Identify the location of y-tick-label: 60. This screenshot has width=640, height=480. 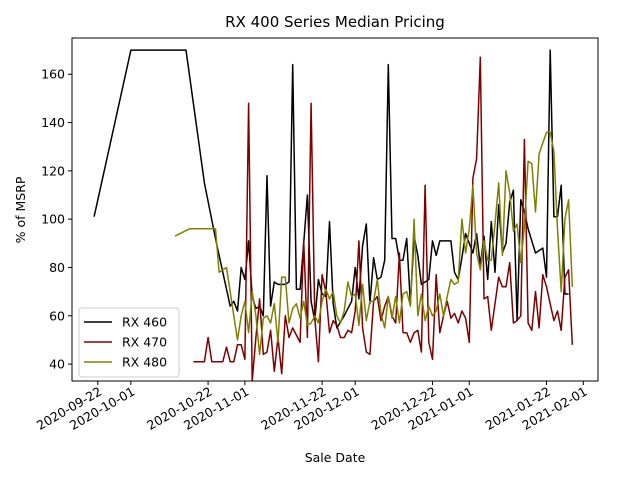
(57, 315).